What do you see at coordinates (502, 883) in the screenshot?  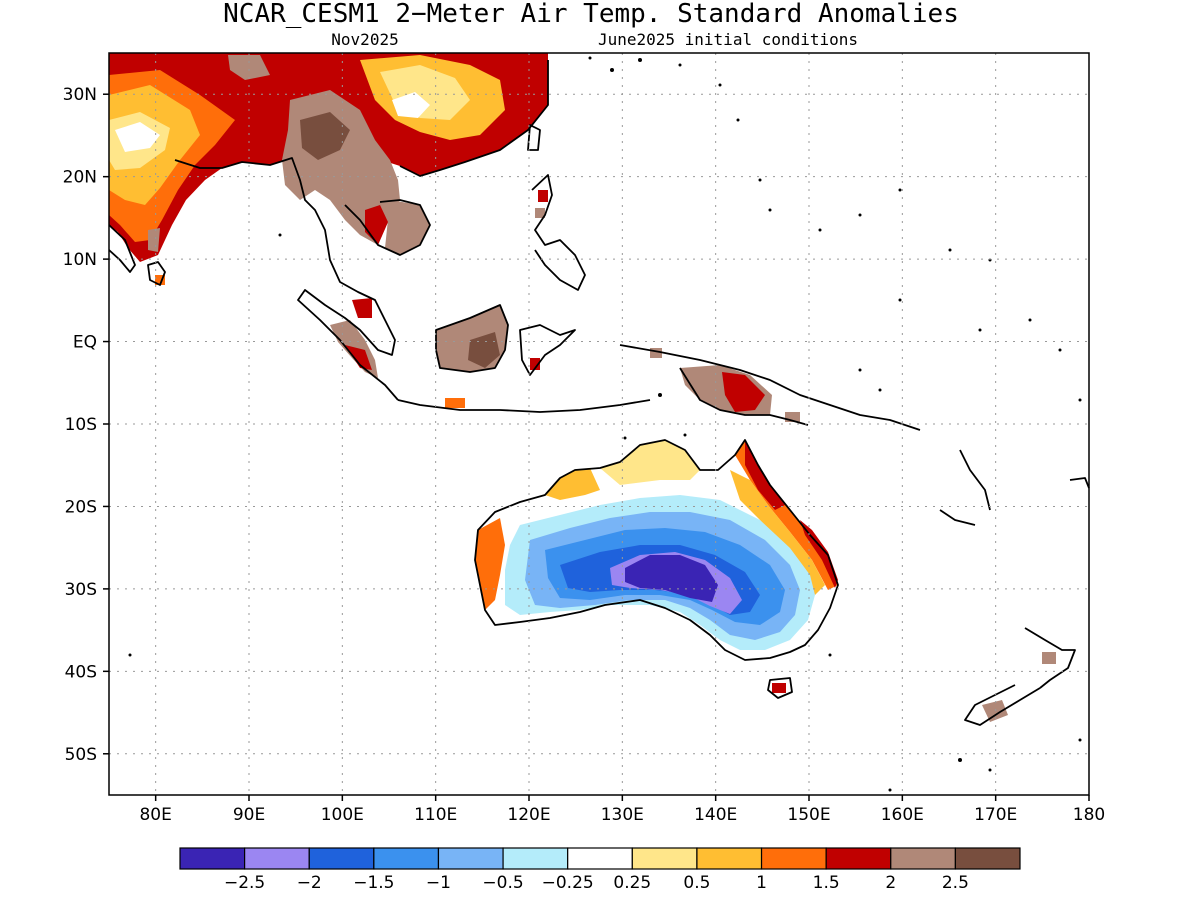 I see `colorbar-label: −0.5` at bounding box center [502, 883].